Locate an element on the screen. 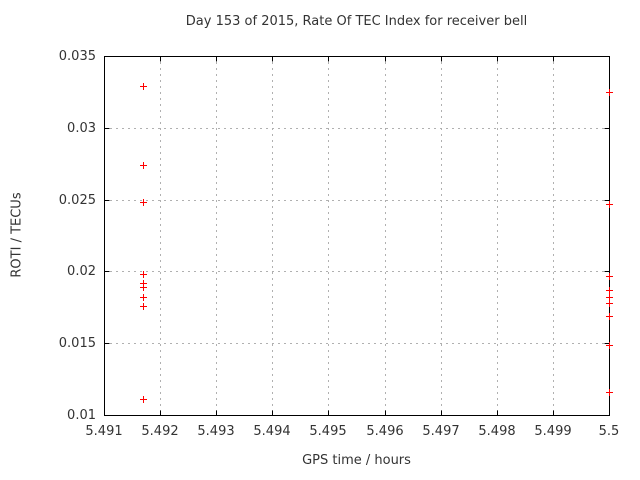  y-tick-label: 0.025 is located at coordinates (77, 200).